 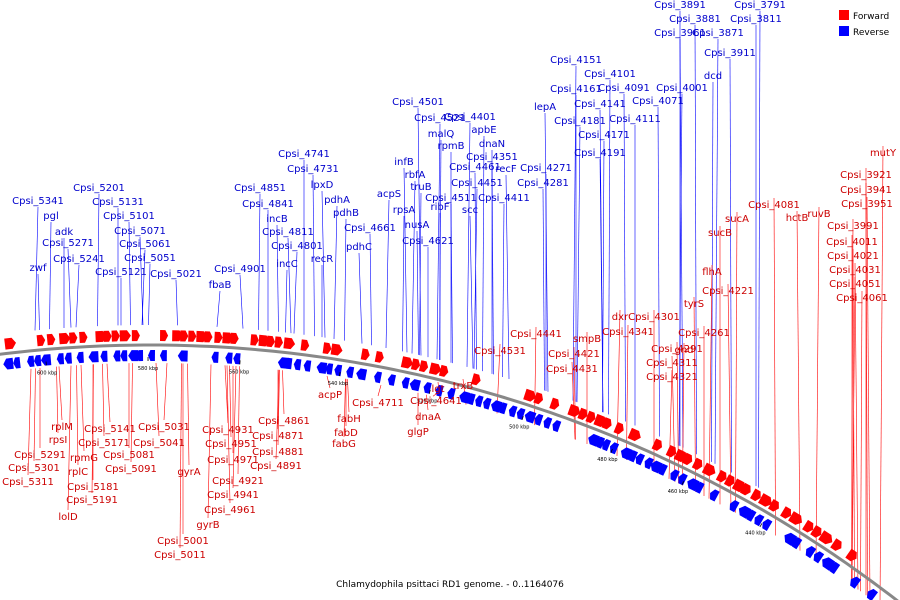 What do you see at coordinates (628, 332) in the screenshot?
I see `gene-label-forward: Cpsi_4341` at bounding box center [628, 332].